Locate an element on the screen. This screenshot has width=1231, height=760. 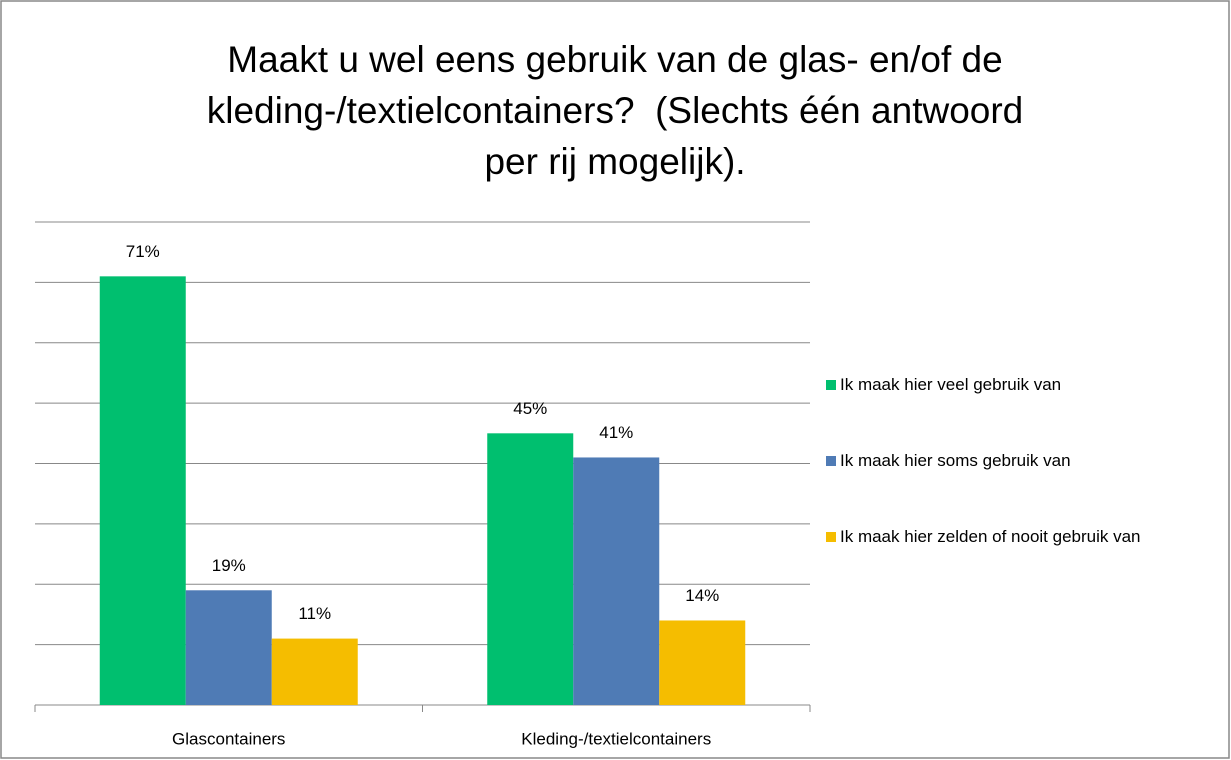
data-label: 71% is located at coordinates (143, 251).